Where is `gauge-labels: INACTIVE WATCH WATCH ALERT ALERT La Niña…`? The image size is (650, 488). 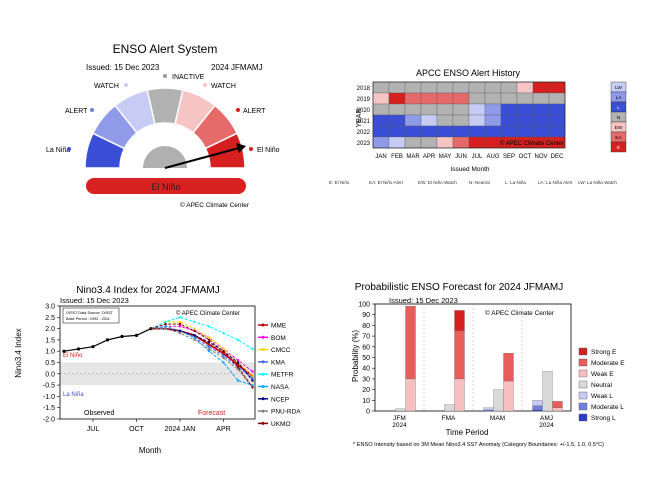 gauge-labels: INACTIVE WATCH WATCH ALERT ALERT La Niña… is located at coordinates (163, 114).